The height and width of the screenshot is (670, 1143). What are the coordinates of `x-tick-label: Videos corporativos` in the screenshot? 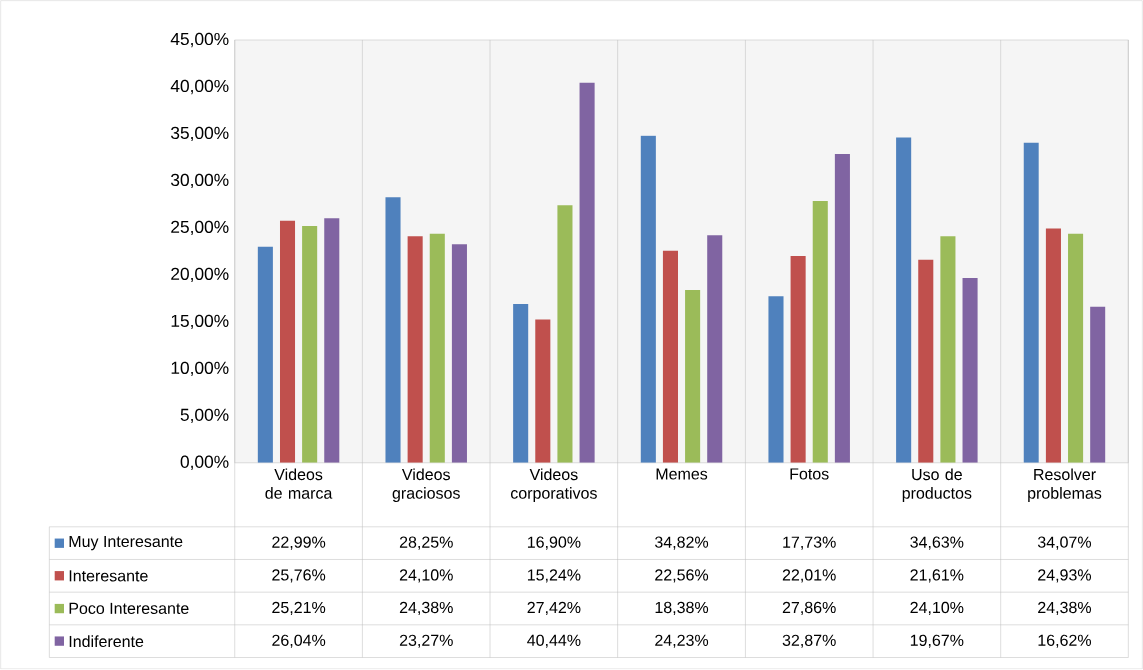 It's located at (553, 485).